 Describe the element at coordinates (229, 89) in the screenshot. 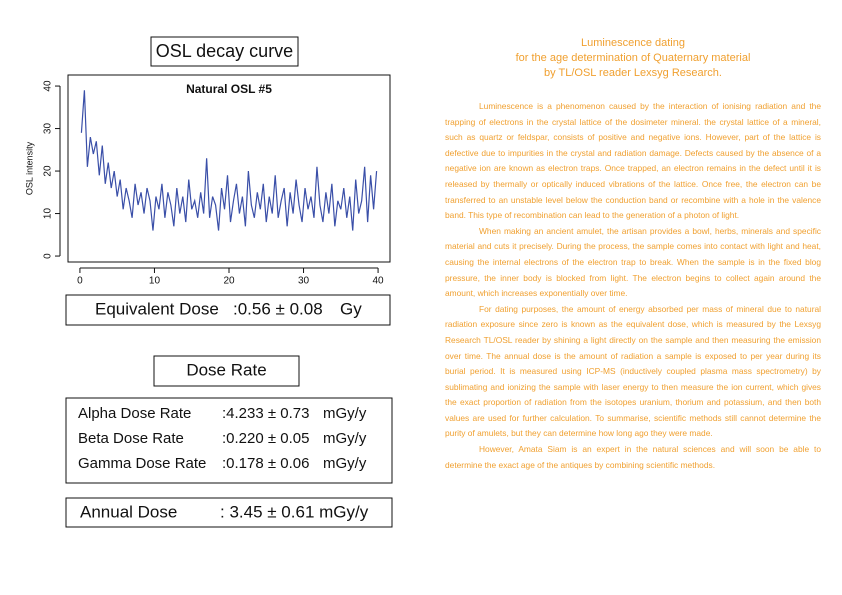

I see `plot-title: Natural OSL #5` at that location.